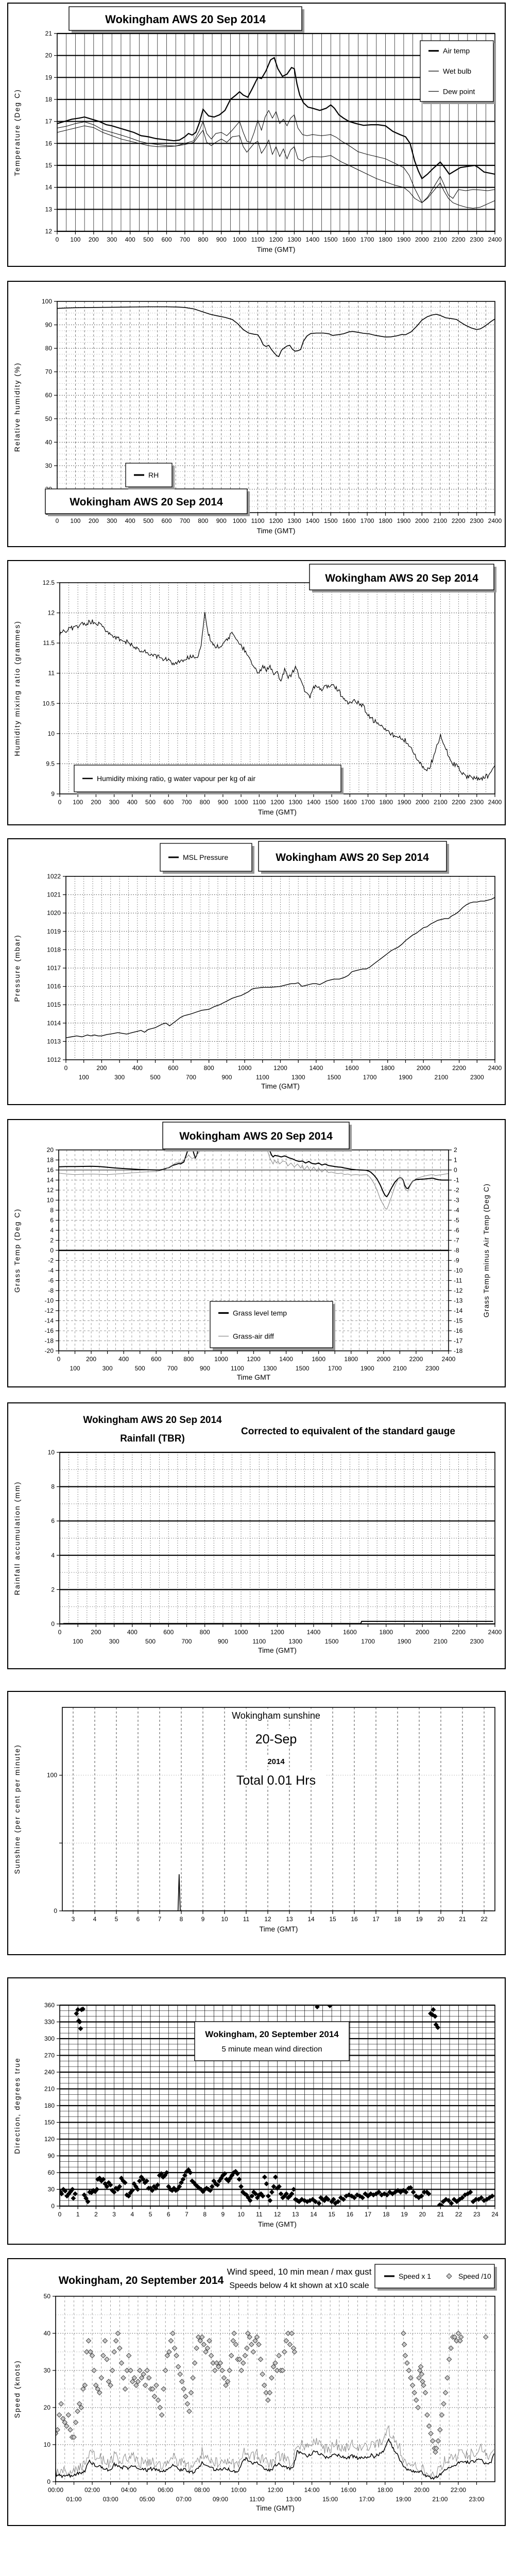 The width and height of the screenshot is (515, 2576). What do you see at coordinates (223, 1641) in the screenshot?
I see `svg-text: 900` at bounding box center [223, 1641].